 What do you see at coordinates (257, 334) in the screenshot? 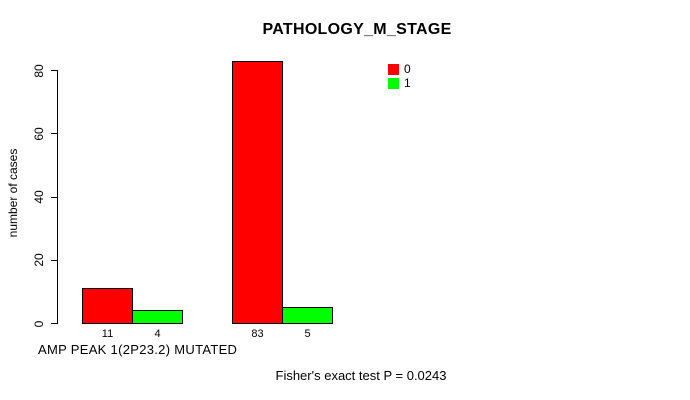
I see `bar-value-label: 83` at bounding box center [257, 334].